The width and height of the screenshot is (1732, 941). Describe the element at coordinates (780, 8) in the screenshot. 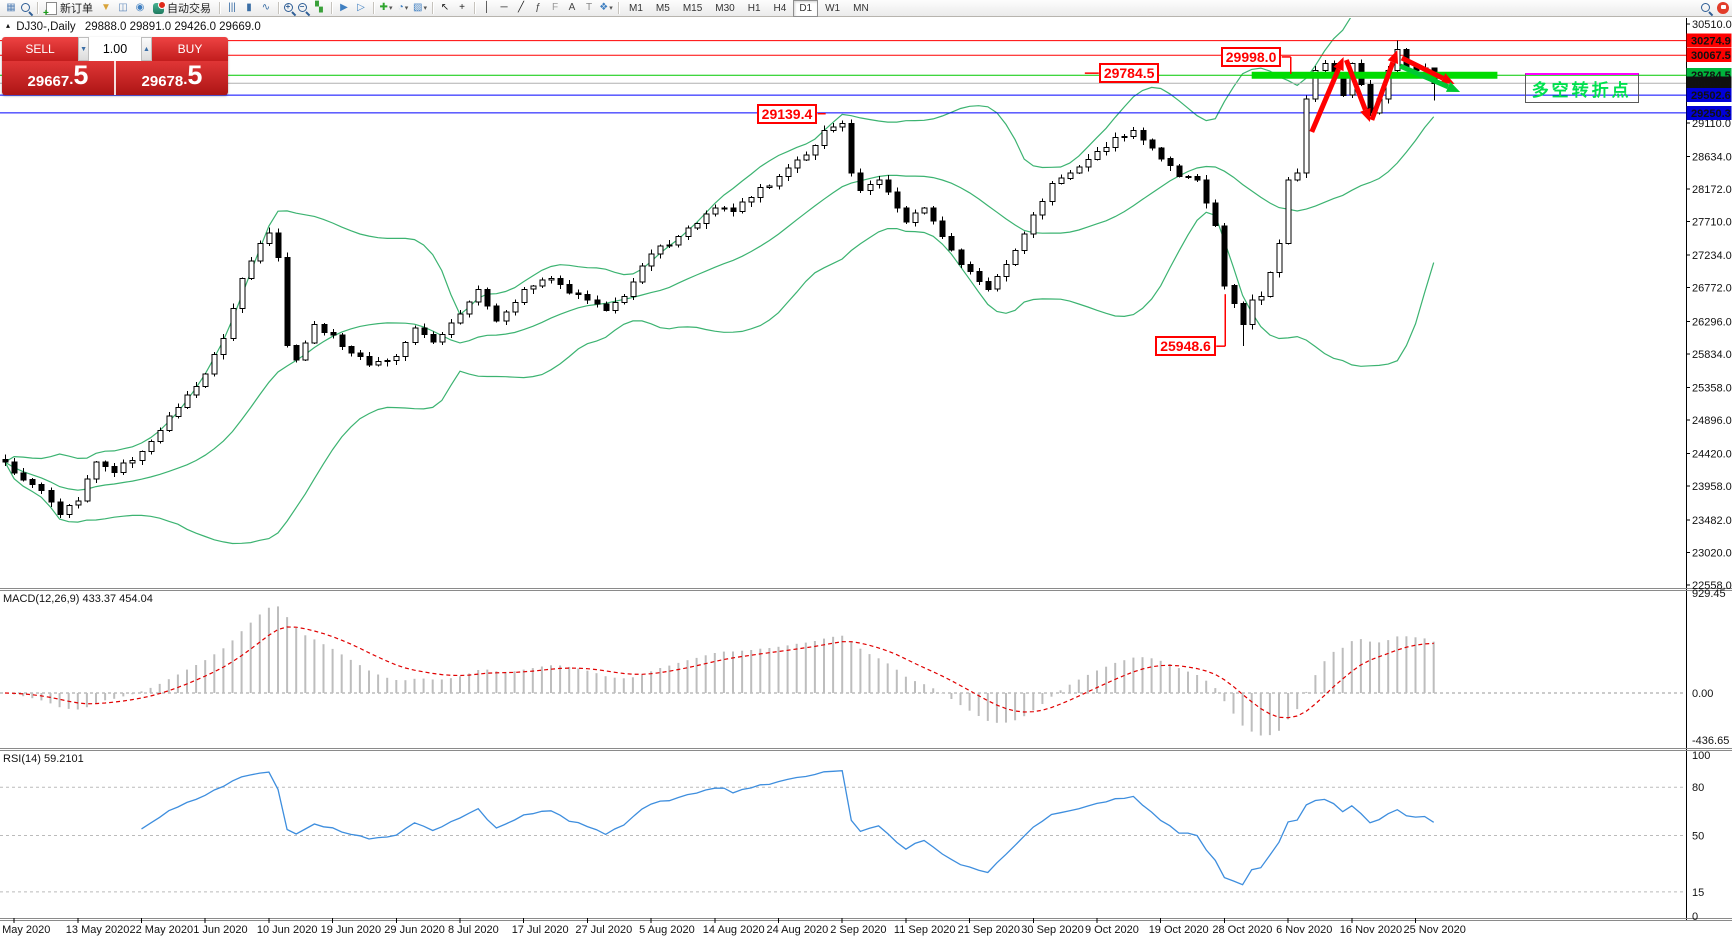

I see `timeframe-h4: H4` at that location.